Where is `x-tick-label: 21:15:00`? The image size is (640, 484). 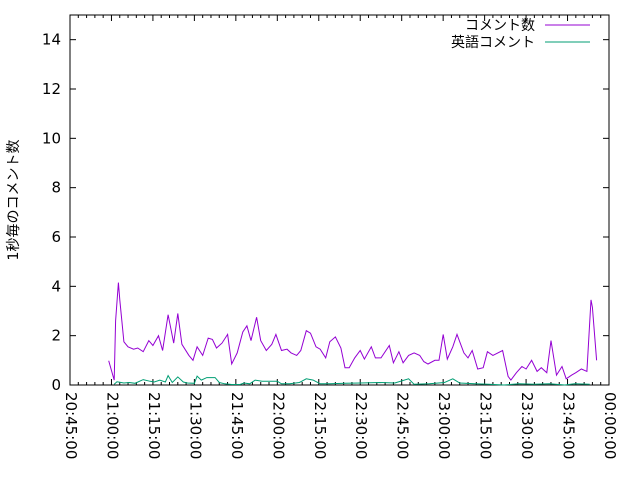 x-tick-label: 21:15:00 is located at coordinates (154, 425).